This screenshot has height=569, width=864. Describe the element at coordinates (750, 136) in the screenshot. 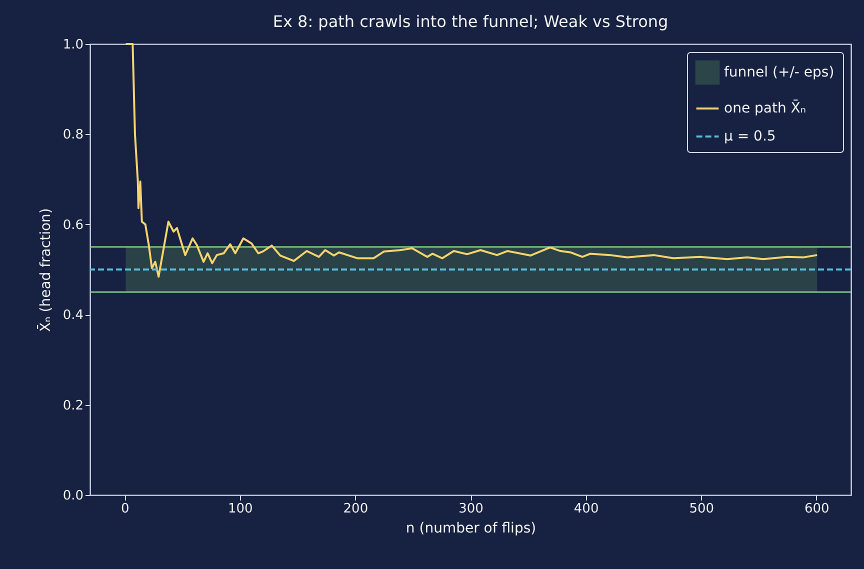

I see `legend-label: μ = 0.5` at that location.